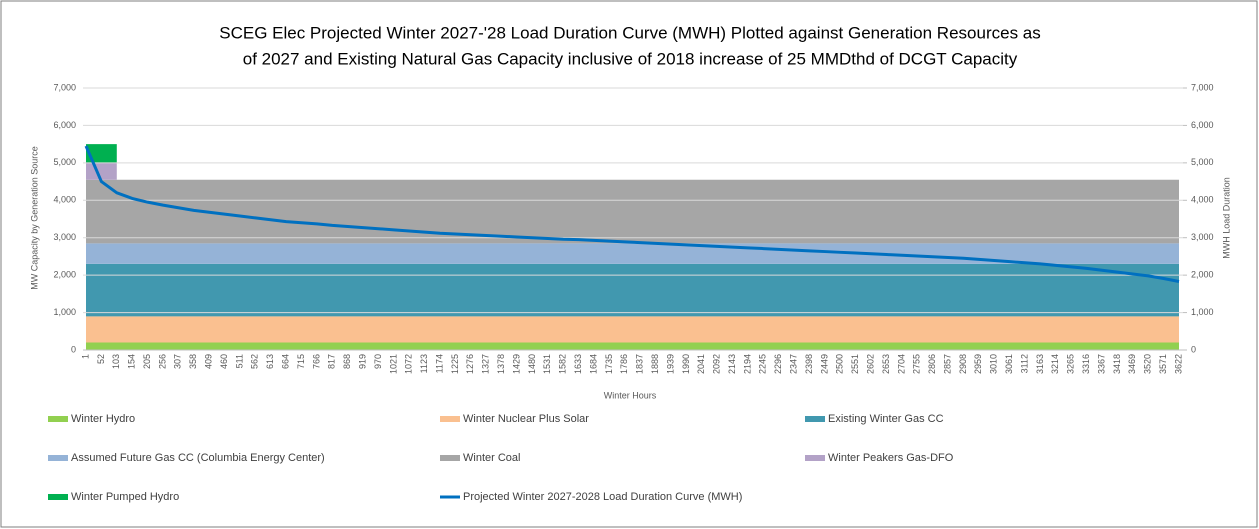  What do you see at coordinates (563, 364) in the screenshot?
I see `x-tick-label: 1582` at bounding box center [563, 364].